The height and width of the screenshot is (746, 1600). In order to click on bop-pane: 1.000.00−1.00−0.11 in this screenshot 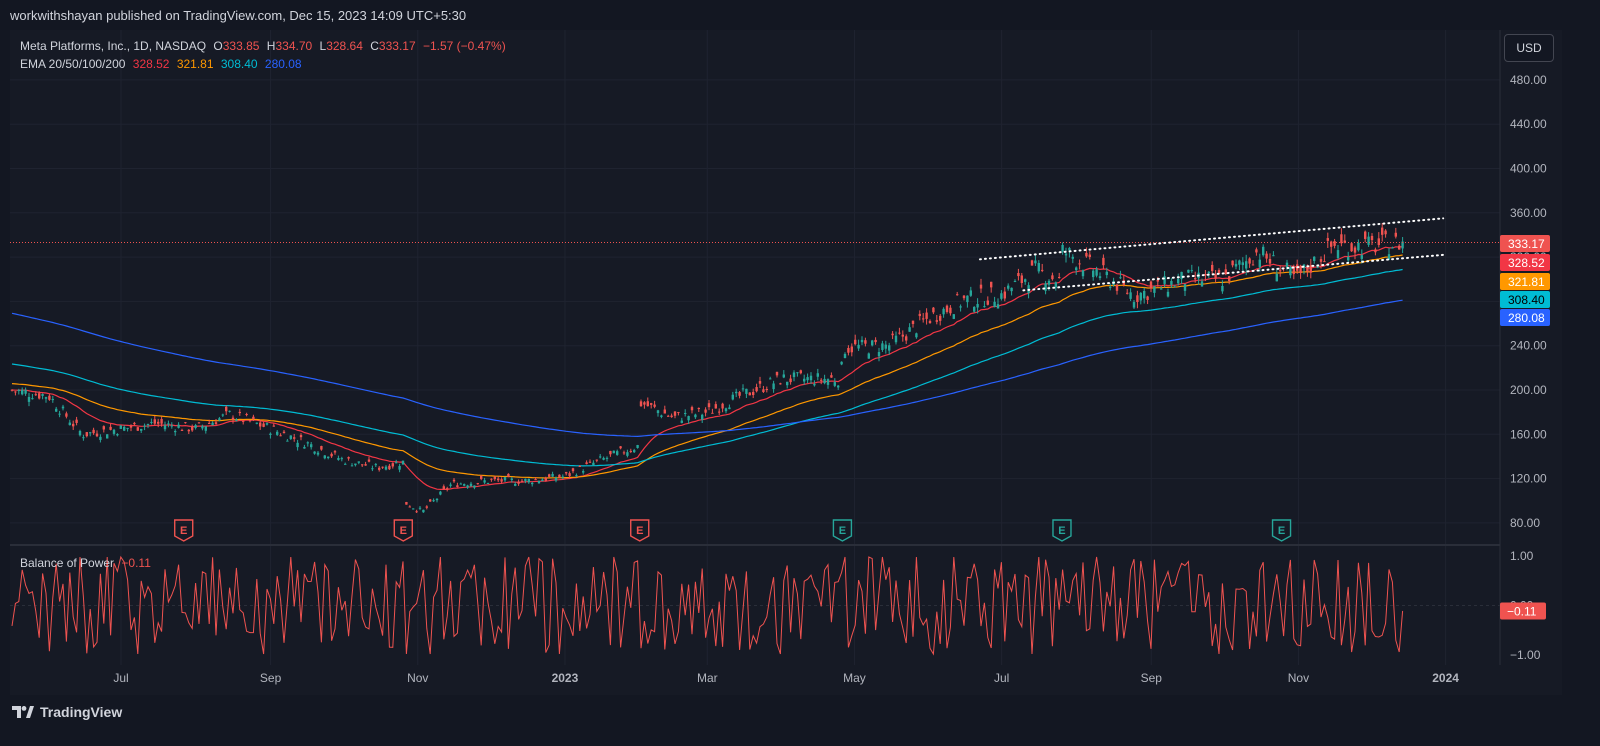, I will do `click(778, 605)`.